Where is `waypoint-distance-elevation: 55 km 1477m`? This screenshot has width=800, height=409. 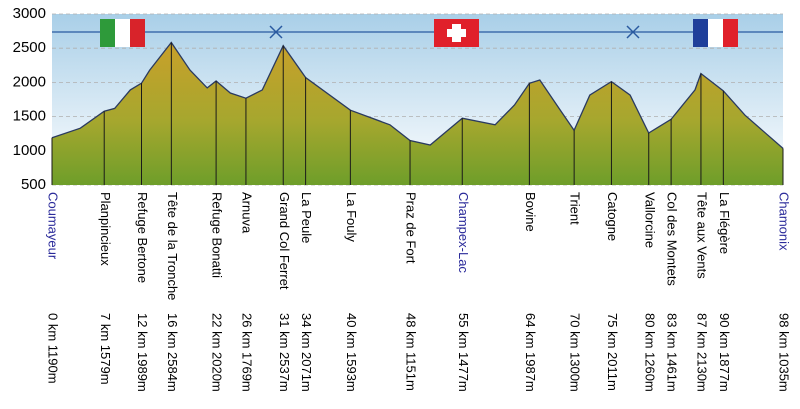 waypoint-distance-elevation: 55 km 1477m is located at coordinates (463, 352).